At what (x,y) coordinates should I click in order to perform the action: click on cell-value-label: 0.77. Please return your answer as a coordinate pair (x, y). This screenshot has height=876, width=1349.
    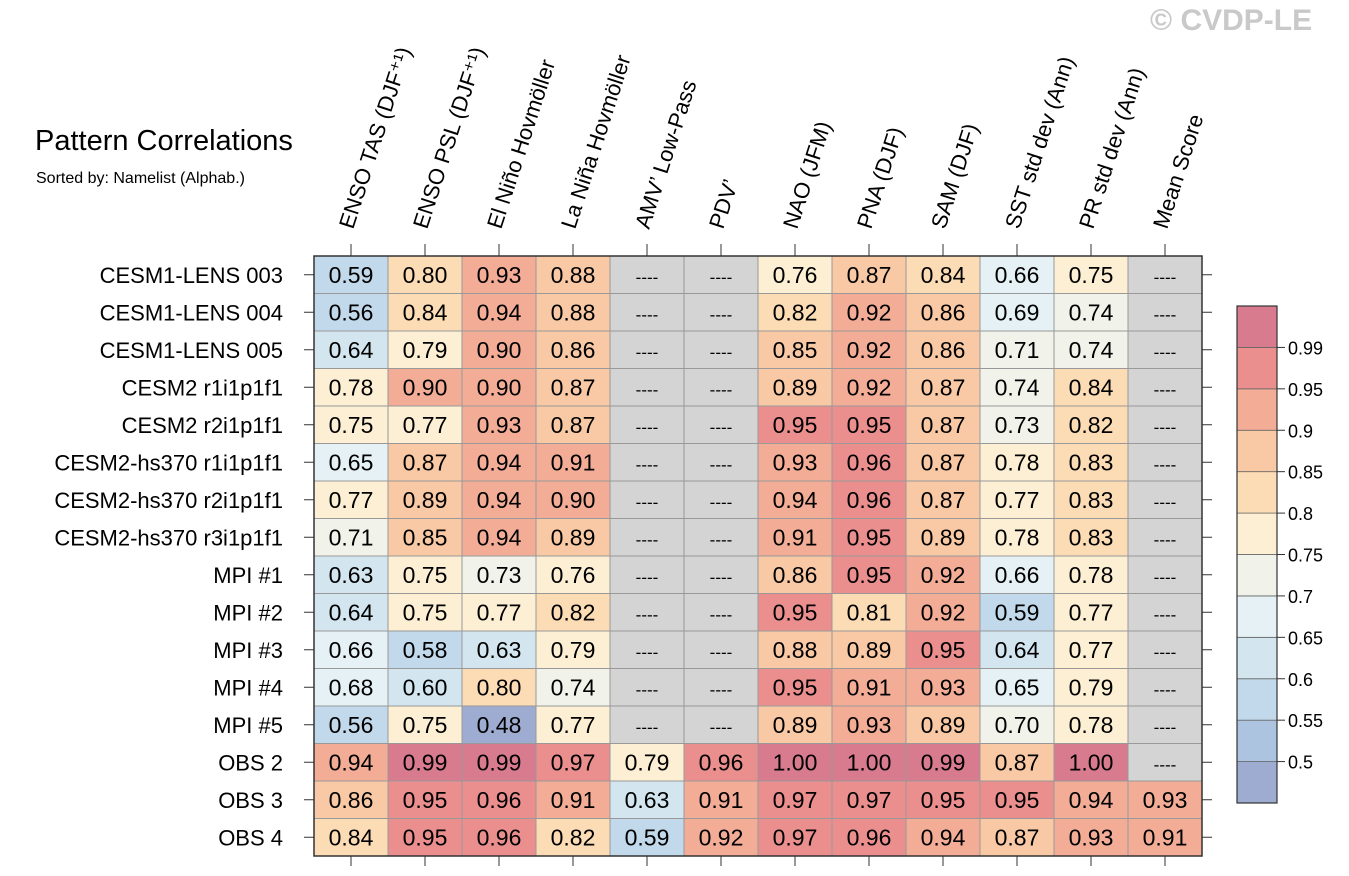
    Looking at the image, I should click on (499, 612).